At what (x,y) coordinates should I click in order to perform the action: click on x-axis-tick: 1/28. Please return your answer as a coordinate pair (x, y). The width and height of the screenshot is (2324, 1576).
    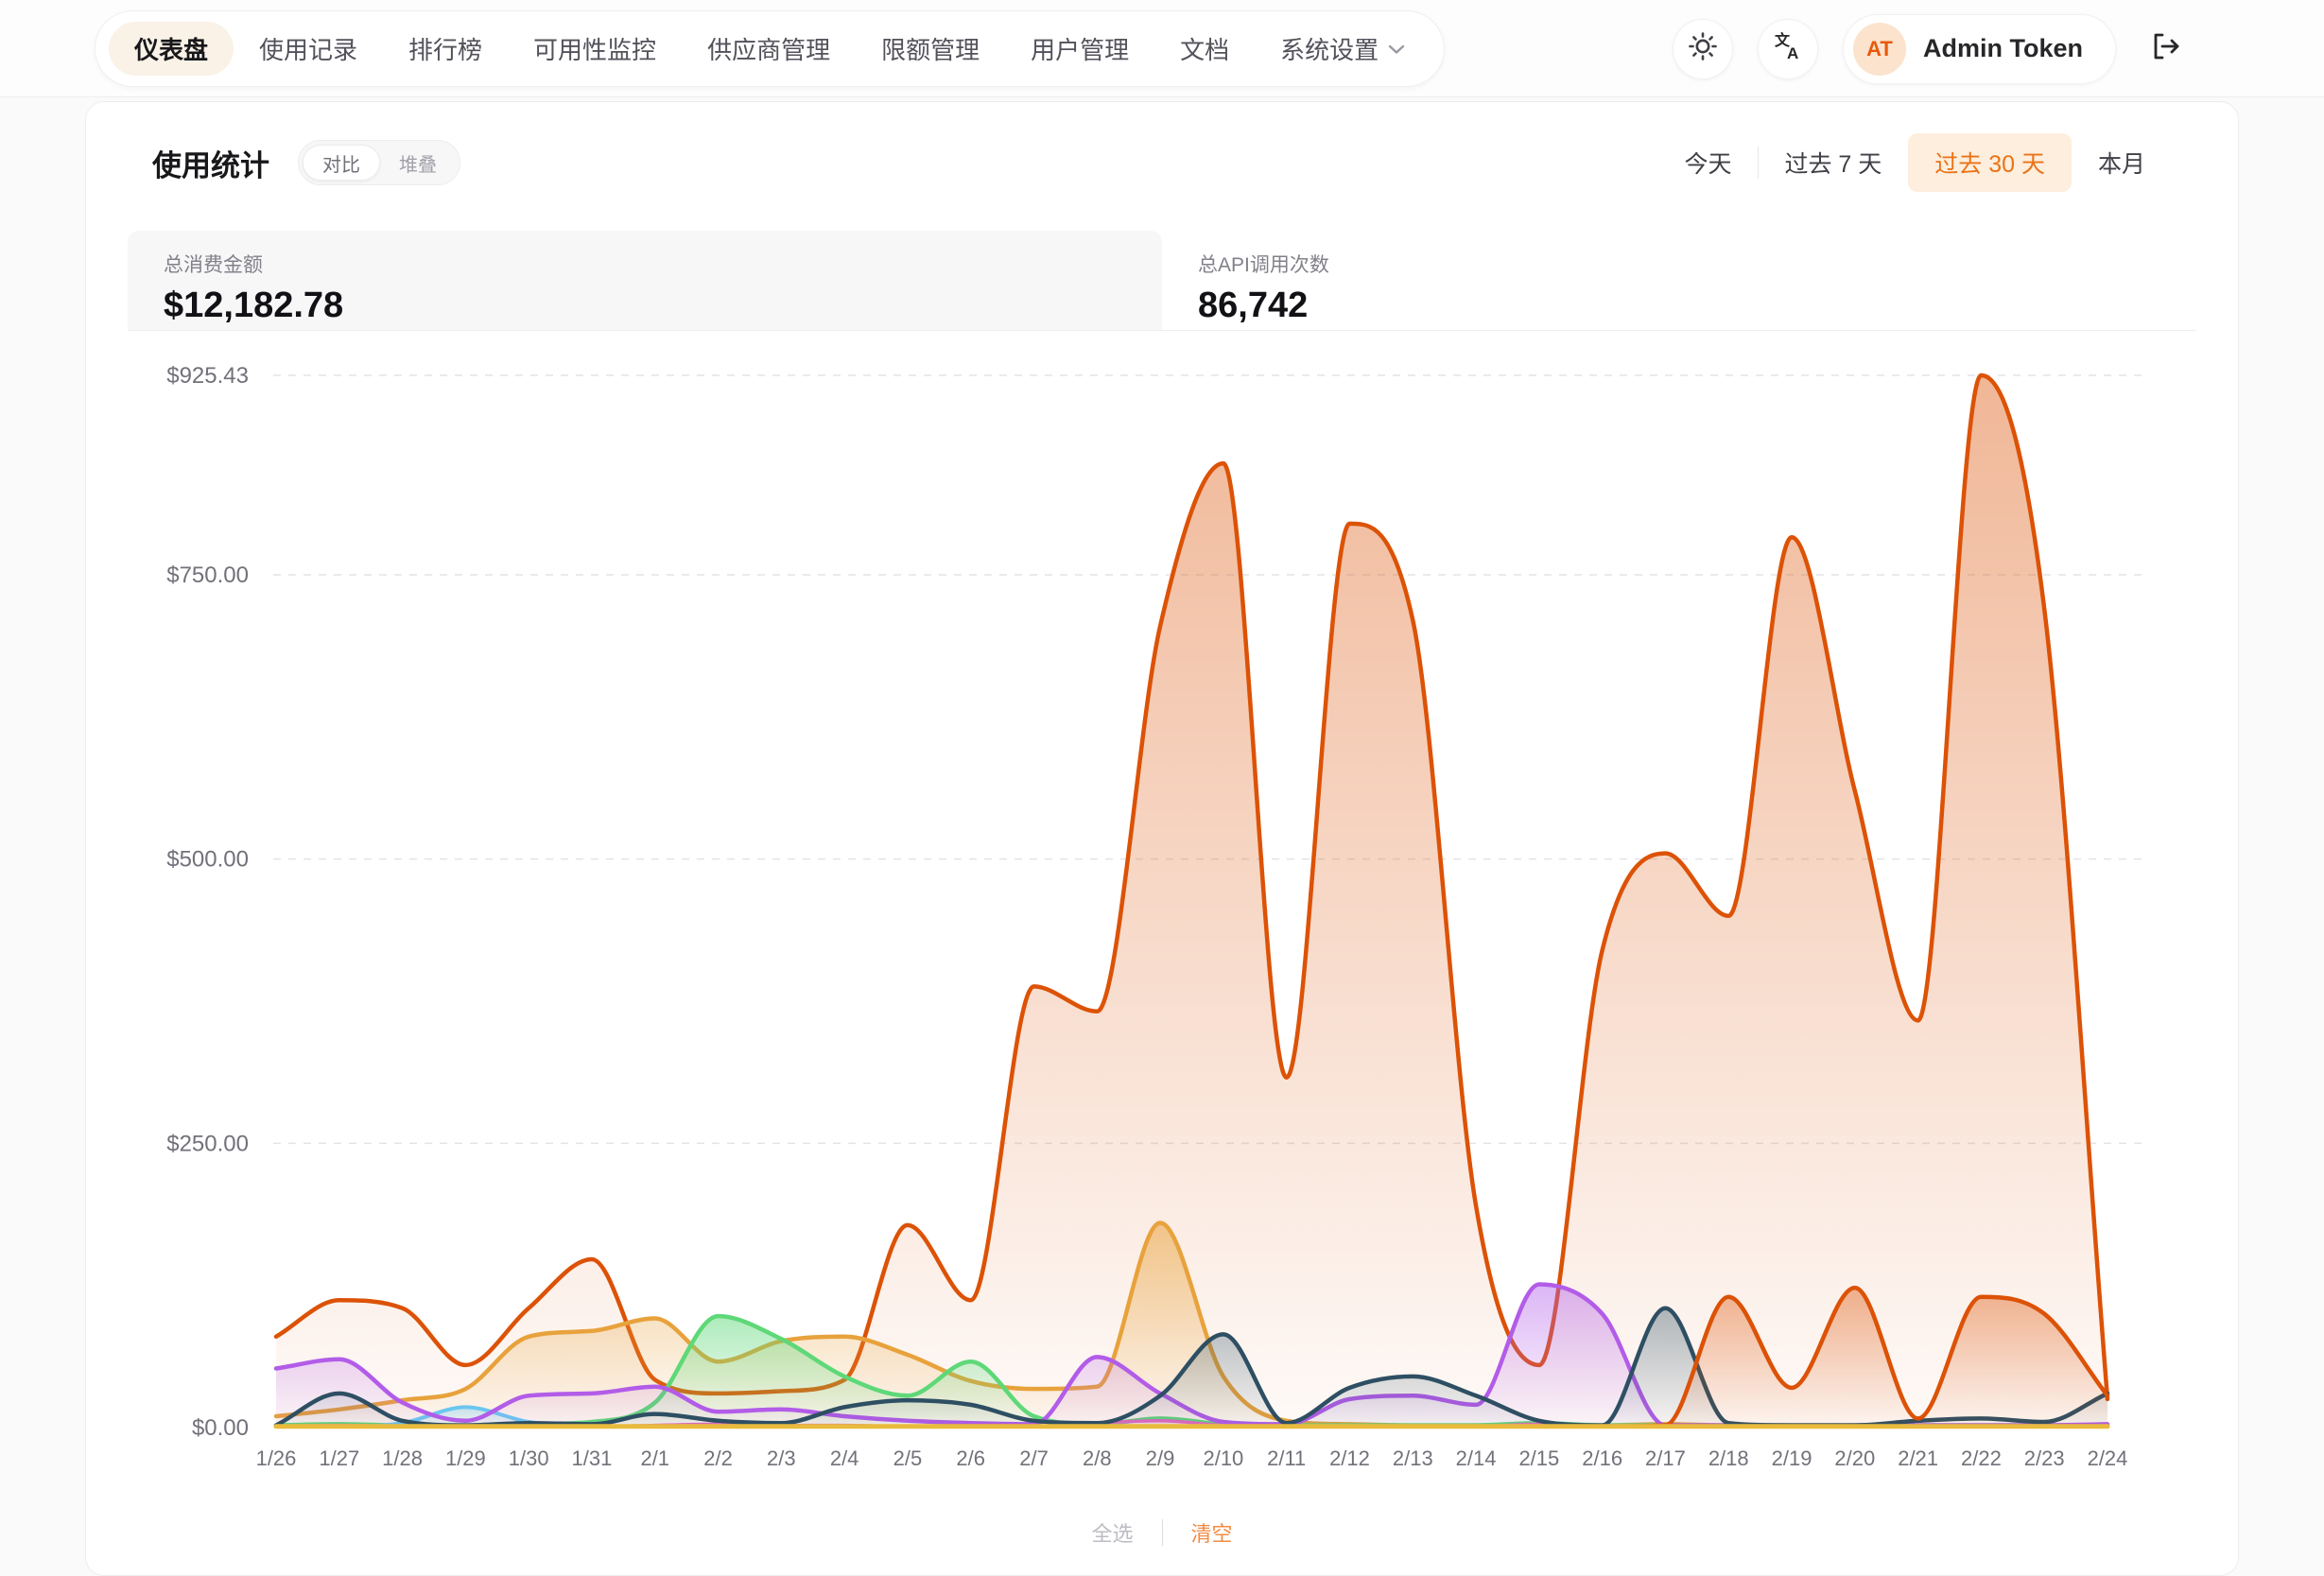
    Looking at the image, I should click on (402, 1458).